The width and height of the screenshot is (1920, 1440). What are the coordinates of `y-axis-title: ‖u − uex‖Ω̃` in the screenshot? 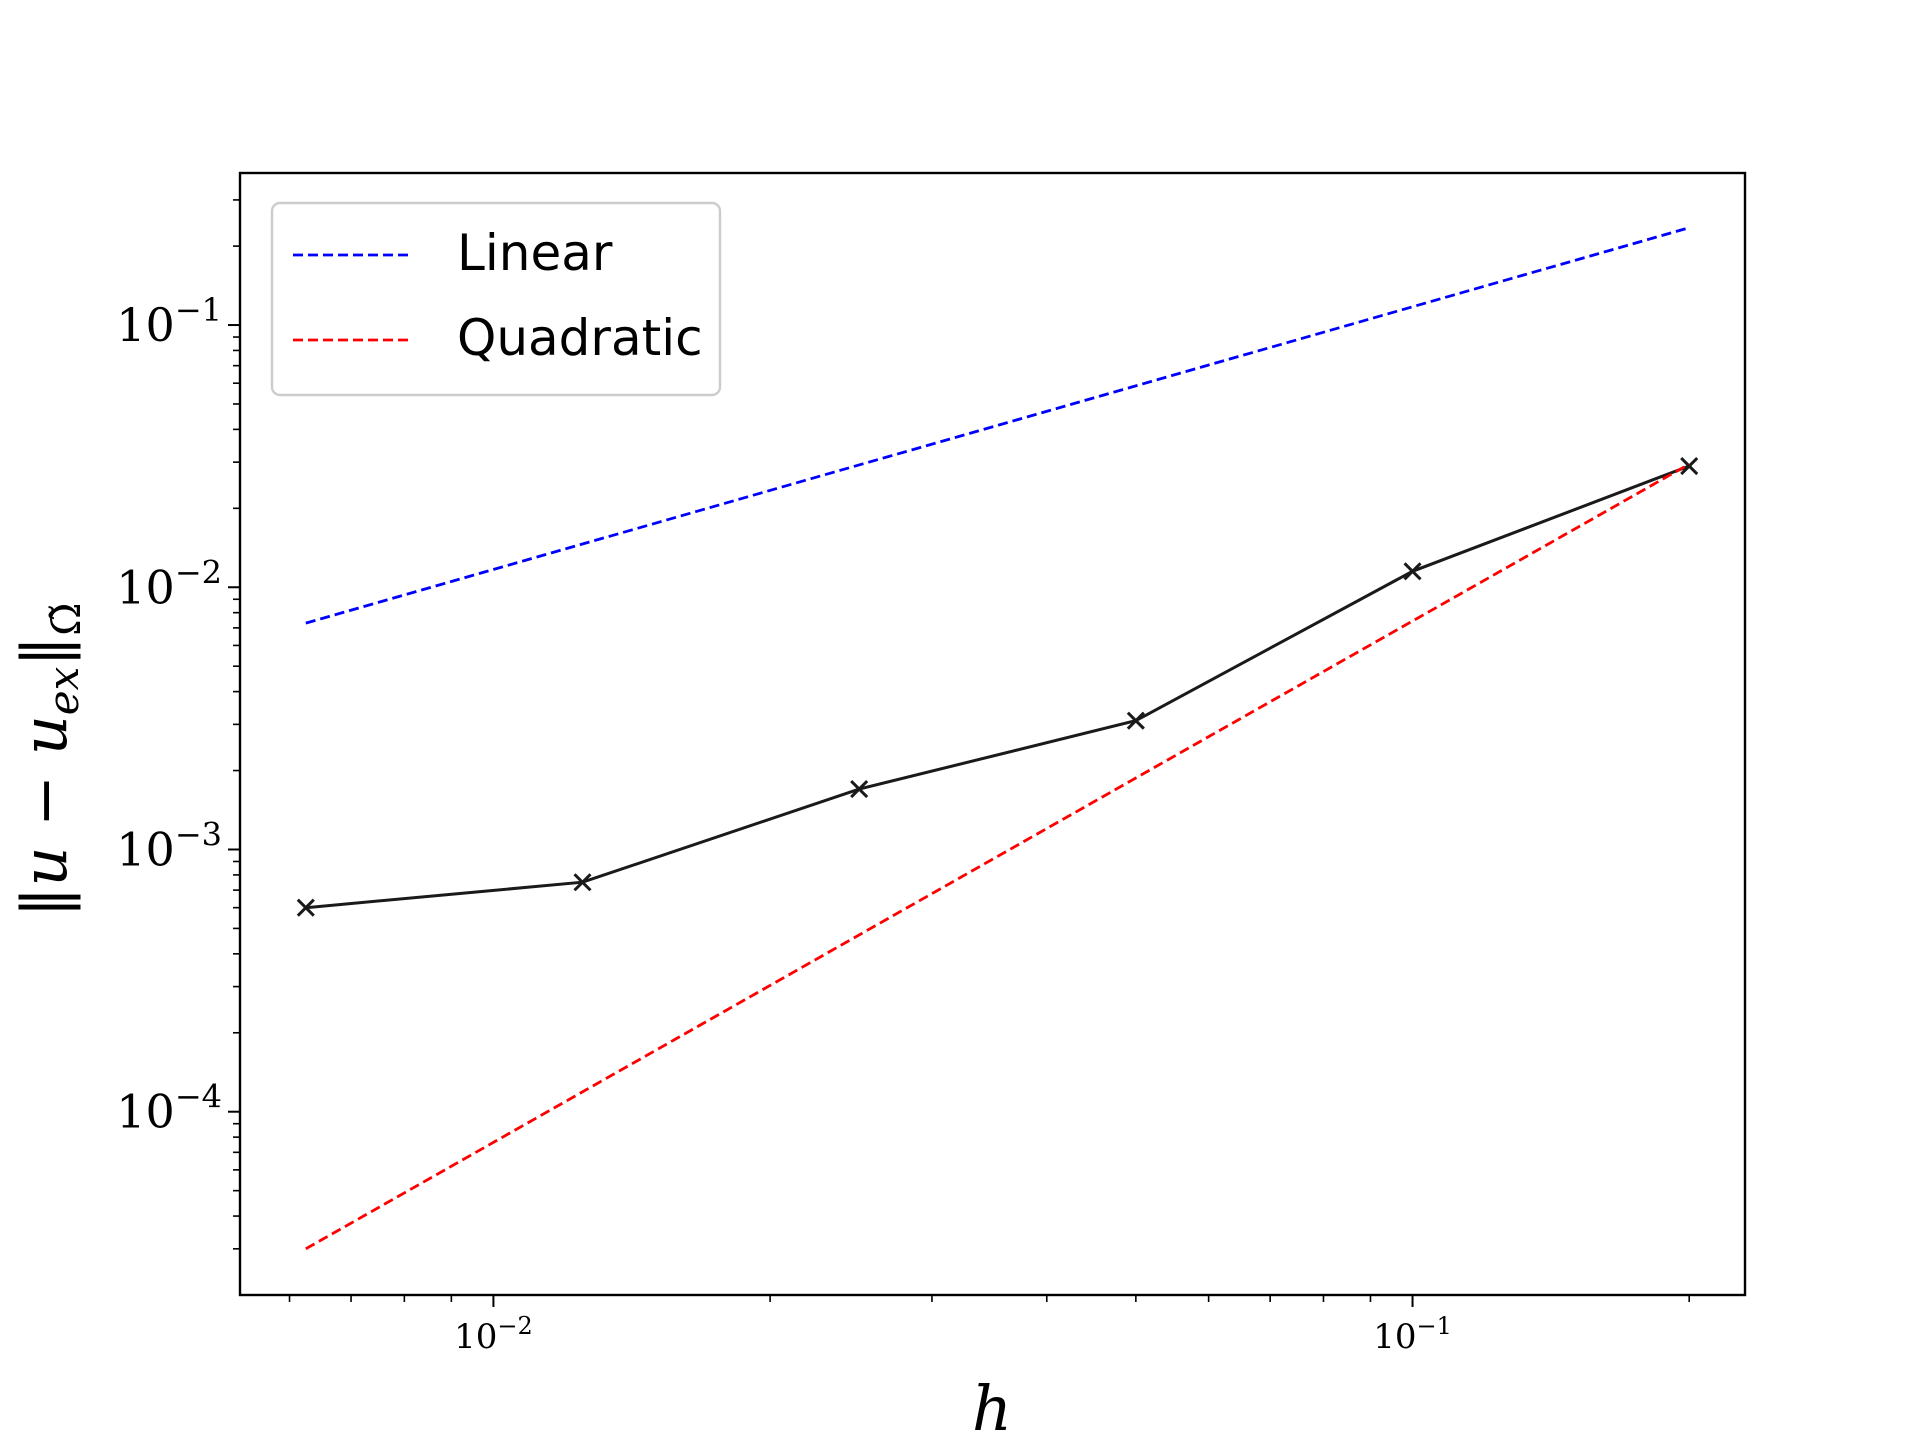 It's located at (49, 760).